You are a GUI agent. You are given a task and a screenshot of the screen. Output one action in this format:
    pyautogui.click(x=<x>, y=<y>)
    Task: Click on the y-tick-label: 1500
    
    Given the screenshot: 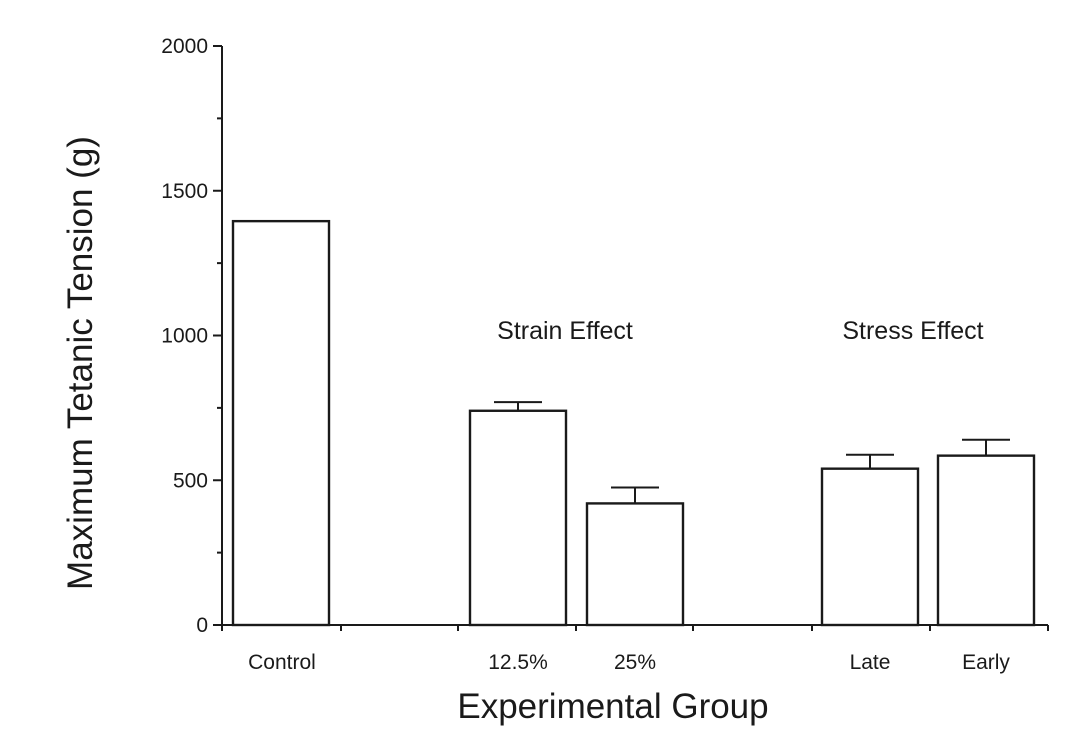 What is the action you would take?
    pyautogui.click(x=184, y=191)
    